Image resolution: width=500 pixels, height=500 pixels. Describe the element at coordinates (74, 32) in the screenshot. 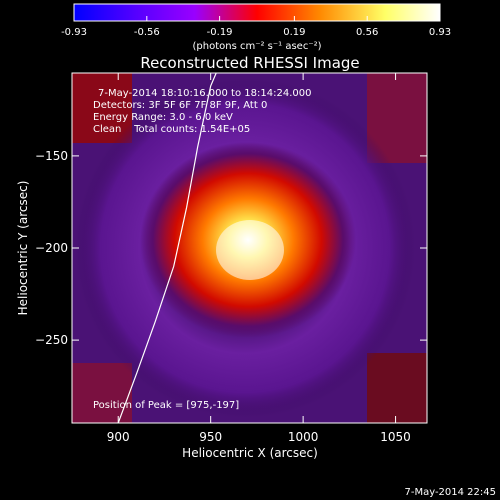

I see `colorbar-tick-label: -0.93` at that location.